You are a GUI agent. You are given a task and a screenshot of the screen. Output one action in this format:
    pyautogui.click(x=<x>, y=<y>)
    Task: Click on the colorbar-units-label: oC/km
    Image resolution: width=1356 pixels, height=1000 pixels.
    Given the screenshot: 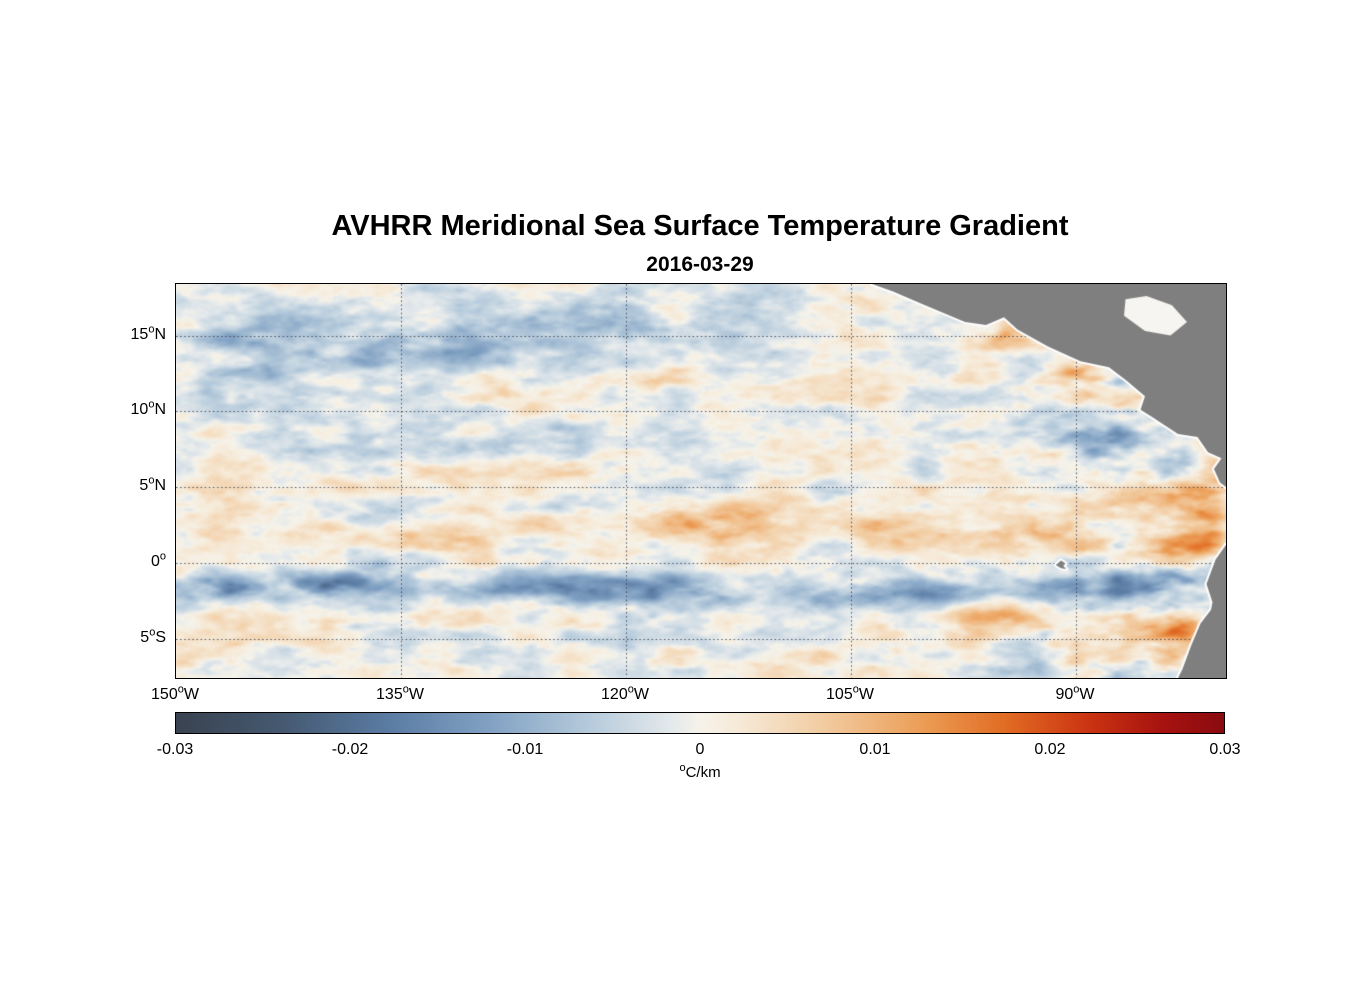 What is the action you would take?
    pyautogui.click(x=700, y=772)
    